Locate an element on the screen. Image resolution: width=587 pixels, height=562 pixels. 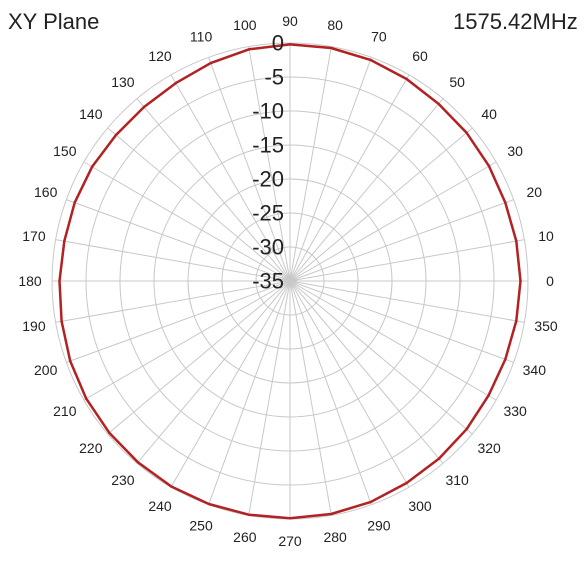
angle-tick-label: 70 is located at coordinates (379, 37).